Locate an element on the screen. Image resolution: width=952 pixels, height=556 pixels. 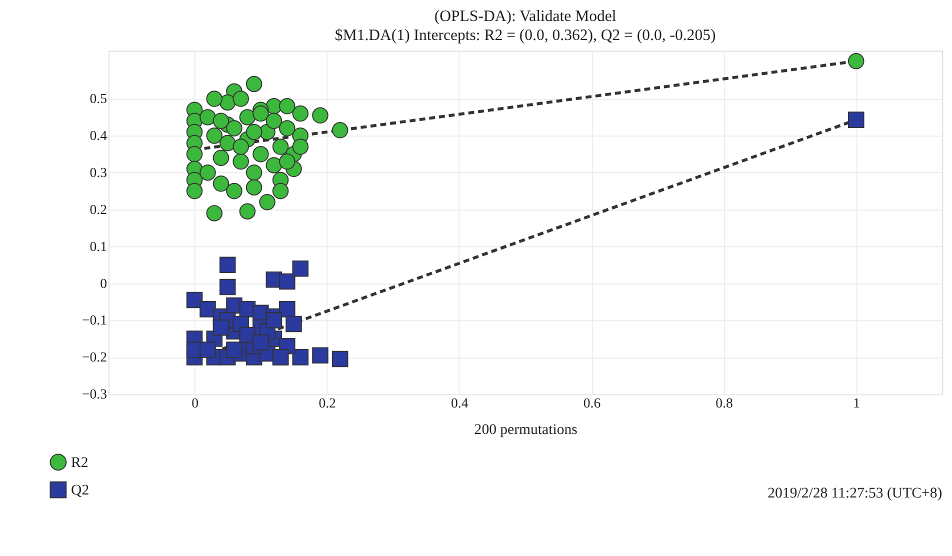
x-tick-label: 0.6 is located at coordinates (592, 402).